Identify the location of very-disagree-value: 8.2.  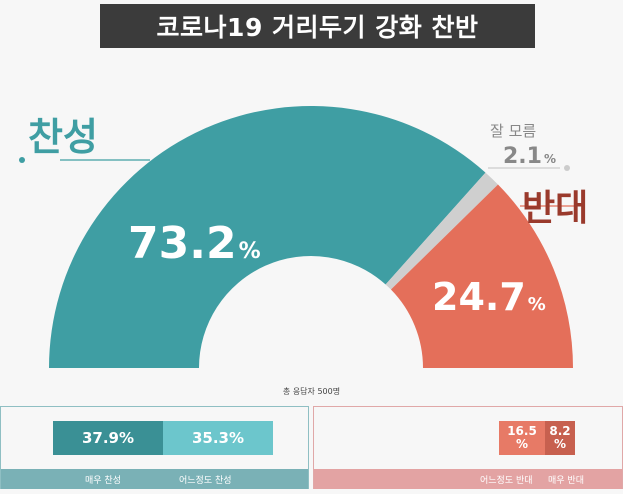
(560, 431).